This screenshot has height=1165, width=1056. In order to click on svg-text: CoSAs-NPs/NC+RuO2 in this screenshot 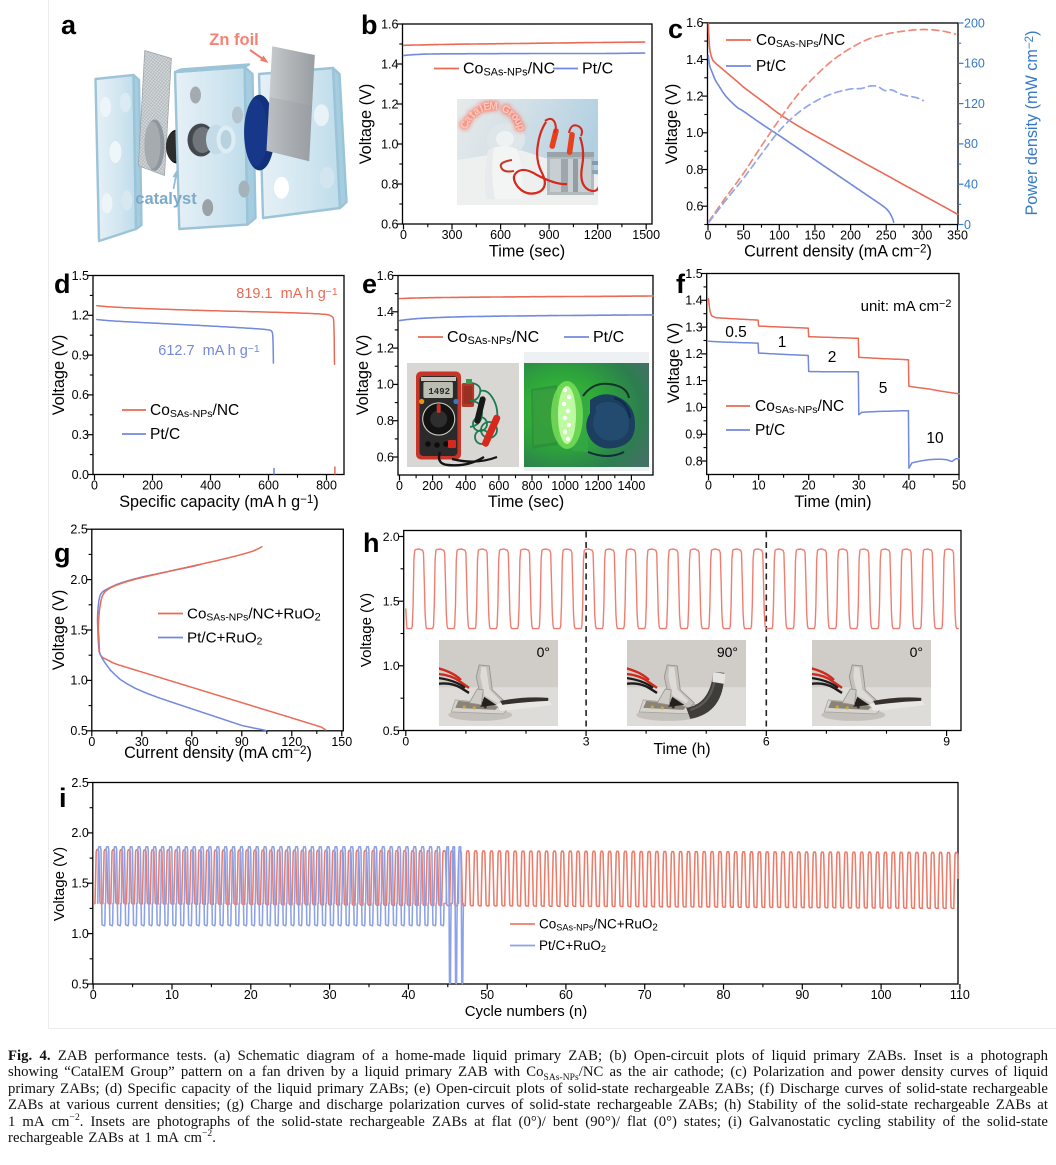, I will do `click(254, 615)`.